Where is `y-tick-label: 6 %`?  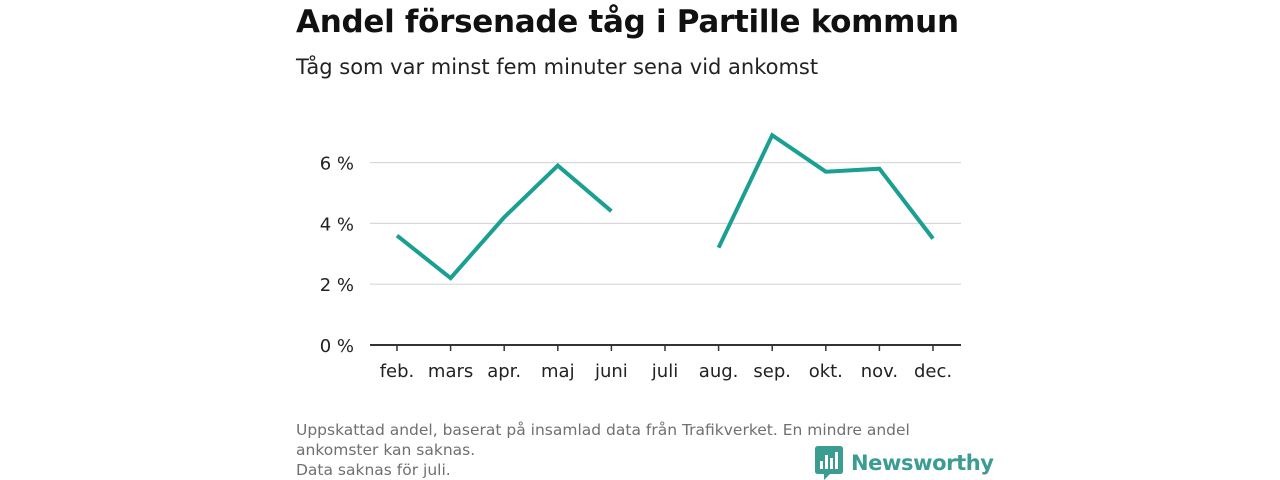
y-tick-label: 6 % is located at coordinates (337, 164).